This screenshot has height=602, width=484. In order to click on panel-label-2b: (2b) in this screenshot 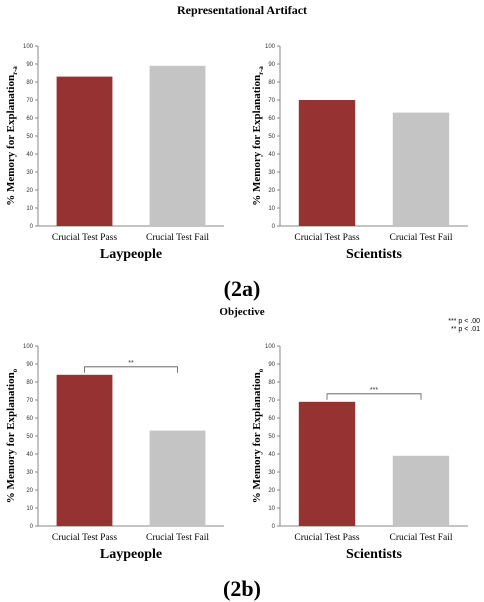, I will do `click(242, 588)`.